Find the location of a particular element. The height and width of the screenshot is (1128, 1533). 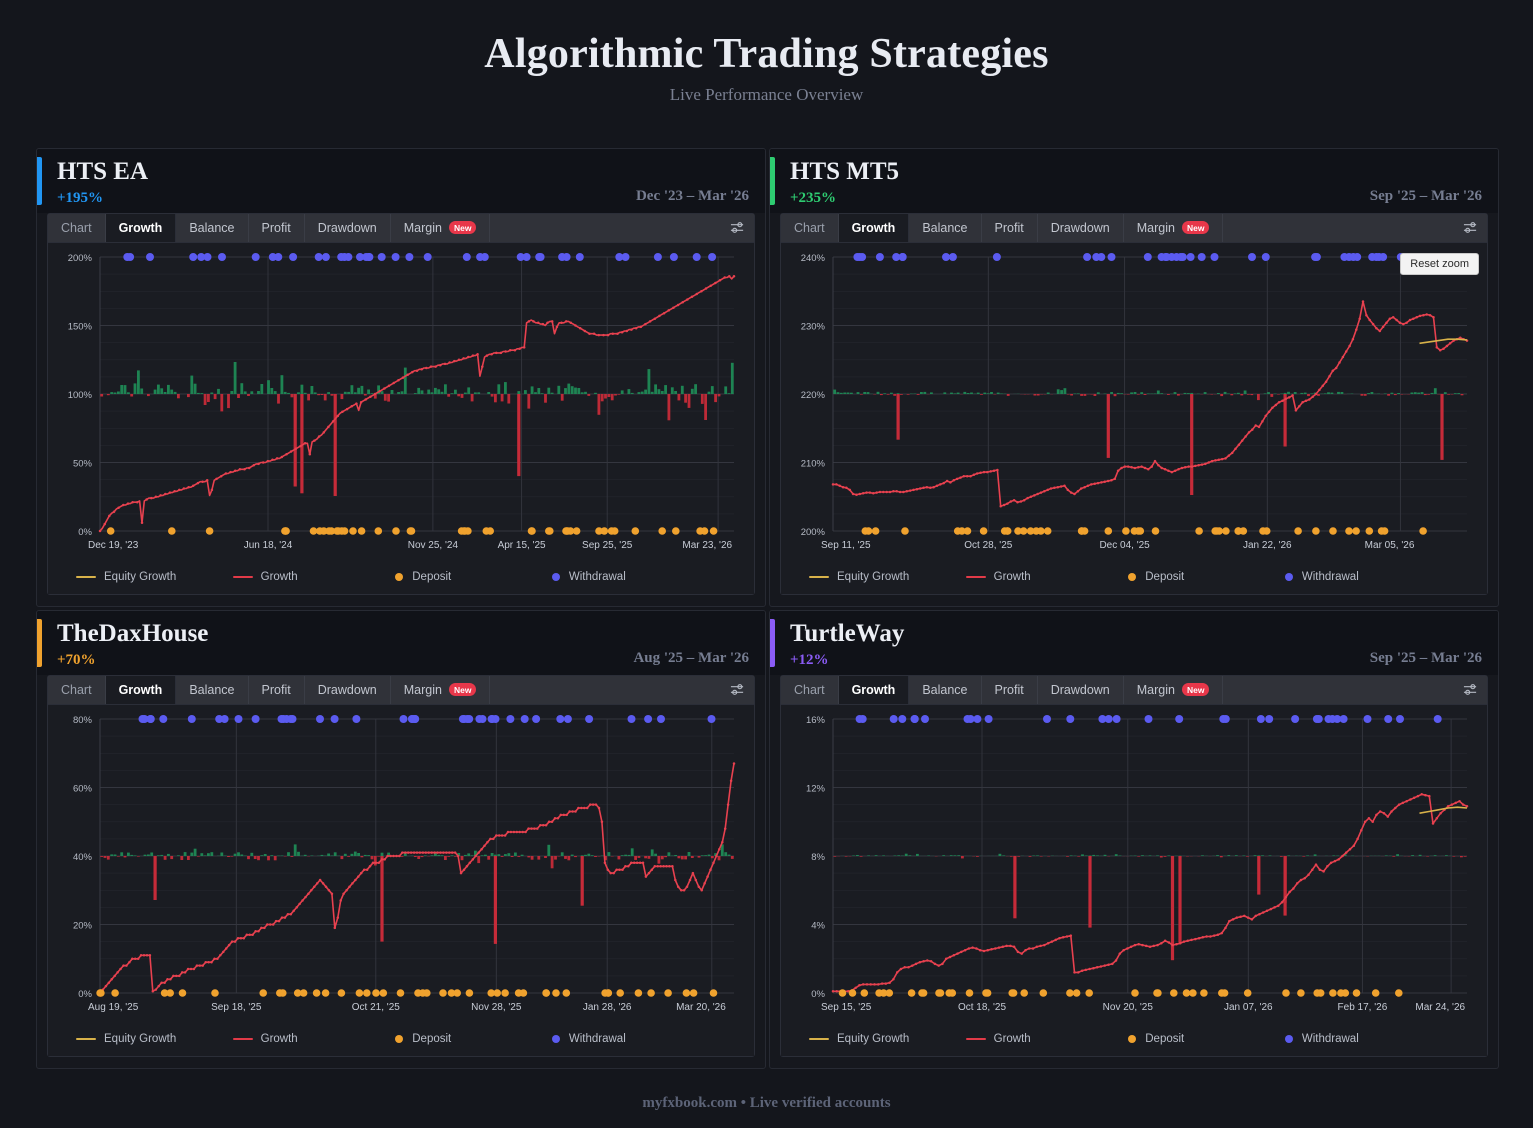

tab-label: Growth is located at coordinates (140, 689).